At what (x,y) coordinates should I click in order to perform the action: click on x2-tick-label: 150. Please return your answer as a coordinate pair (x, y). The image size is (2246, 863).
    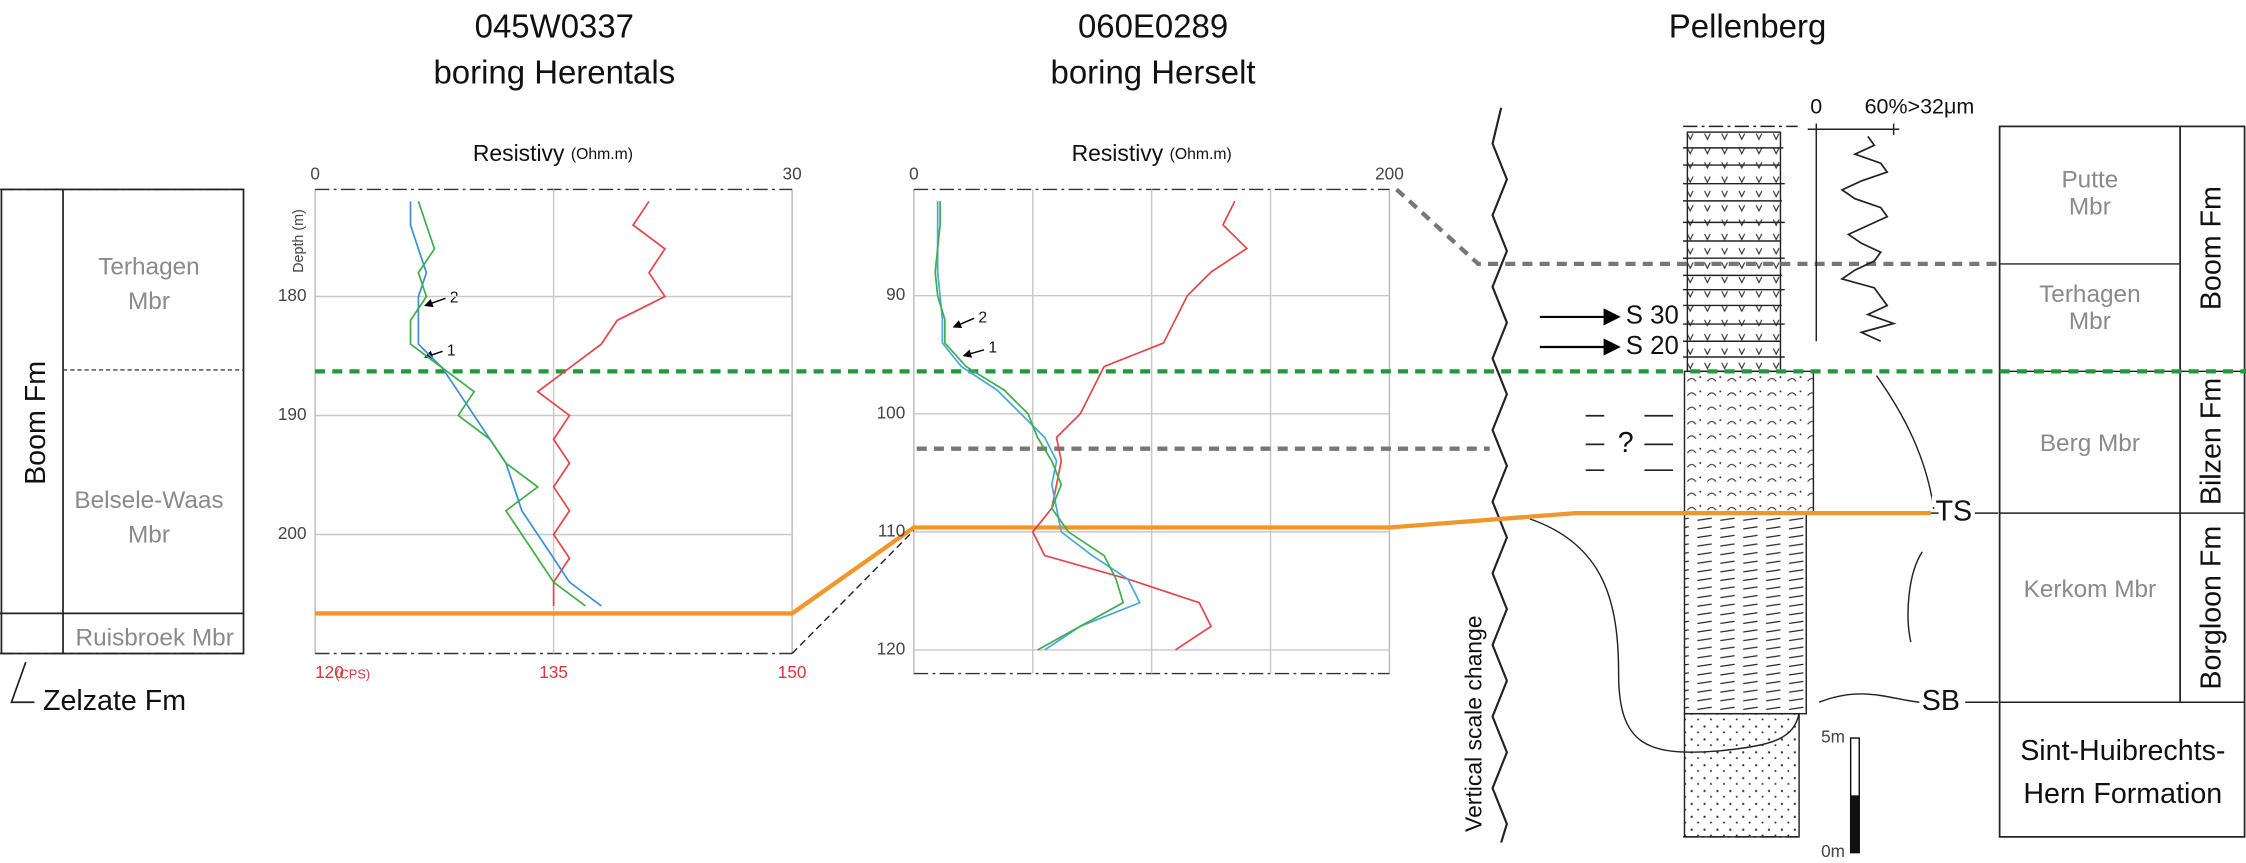
    Looking at the image, I should click on (792, 672).